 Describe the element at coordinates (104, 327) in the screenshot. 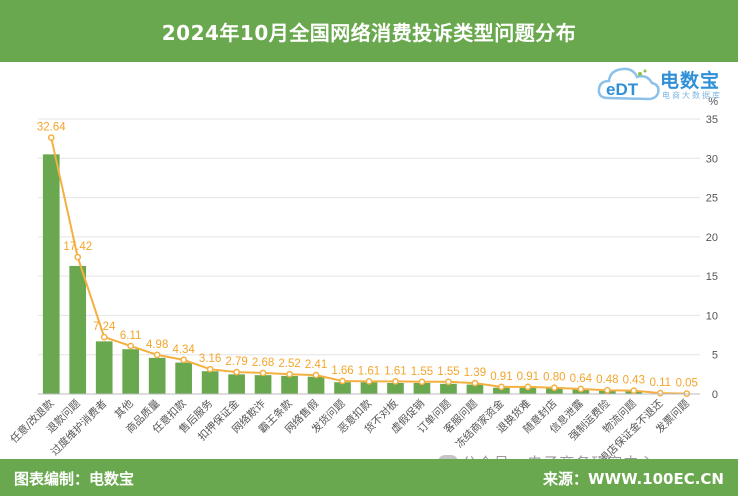

I see `data-label: 7.24` at that location.